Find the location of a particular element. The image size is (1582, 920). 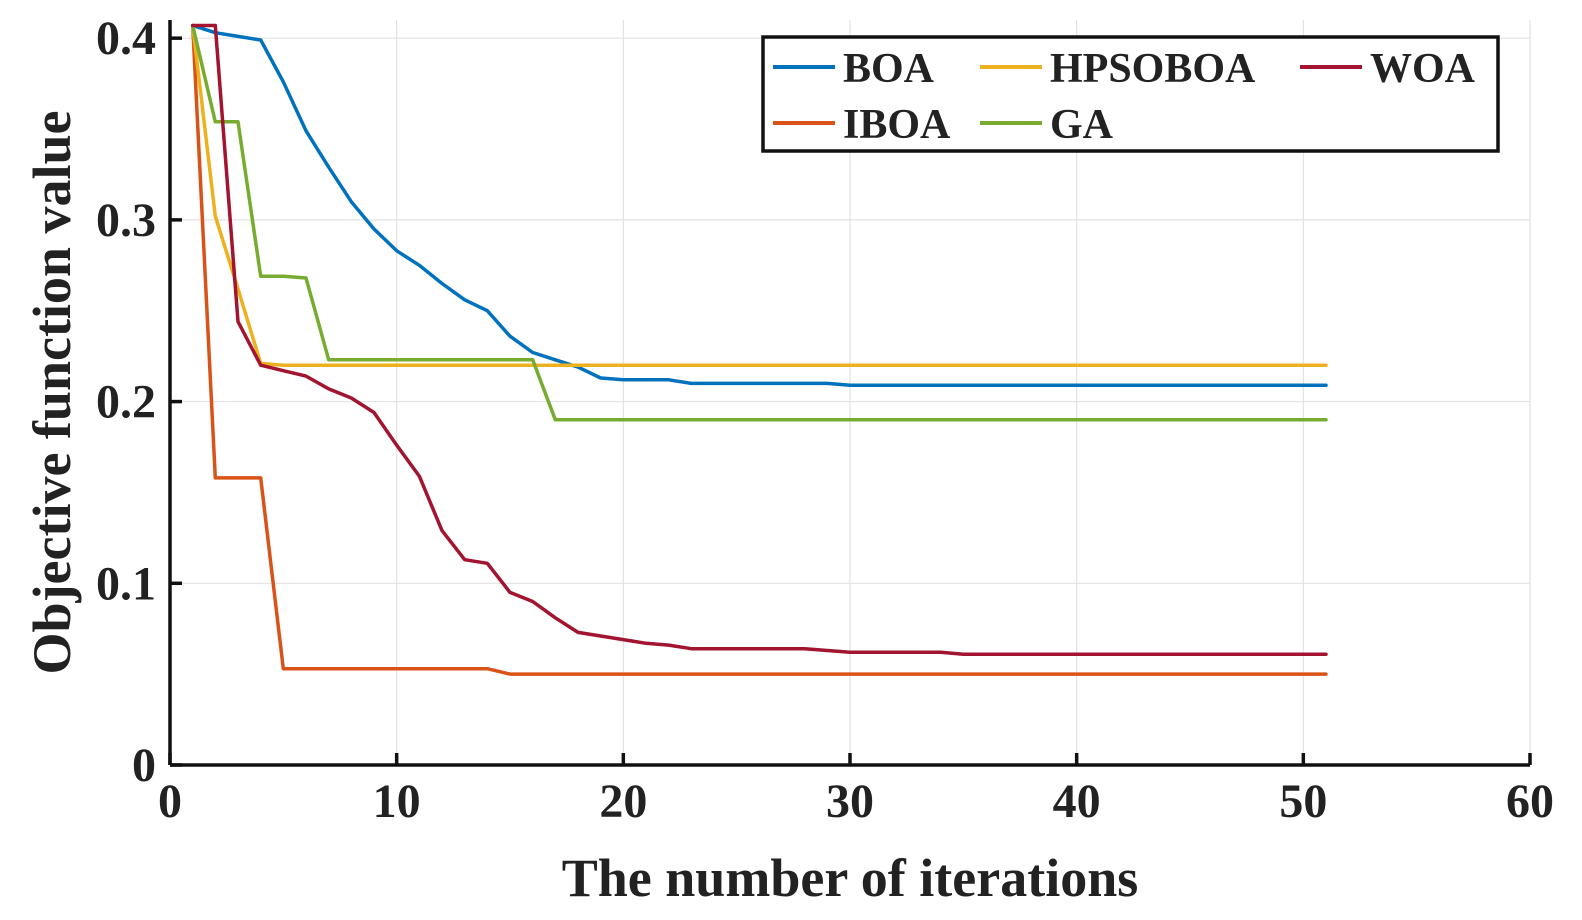

x-tick-label: 10 is located at coordinates (397, 801).